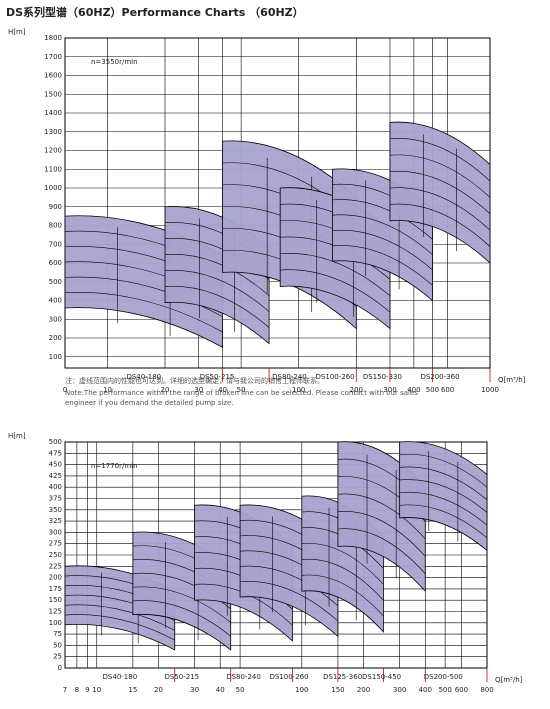  What do you see at coordinates (55, 244) in the screenshot?
I see `y-tick-label: 700` at bounding box center [55, 244].